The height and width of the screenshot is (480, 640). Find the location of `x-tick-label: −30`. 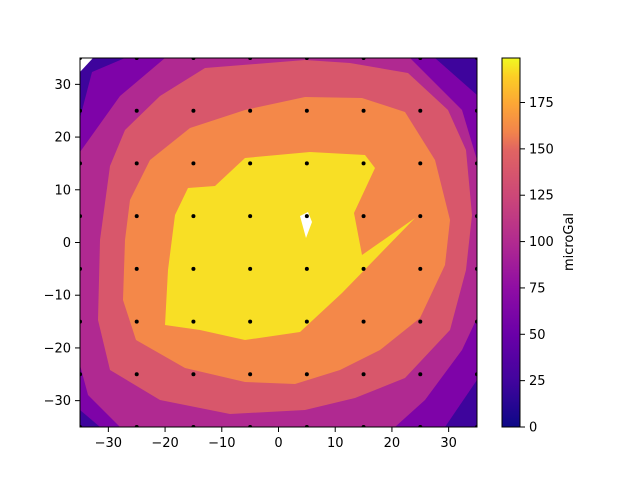

x-tick-label: −30 is located at coordinates (108, 443).